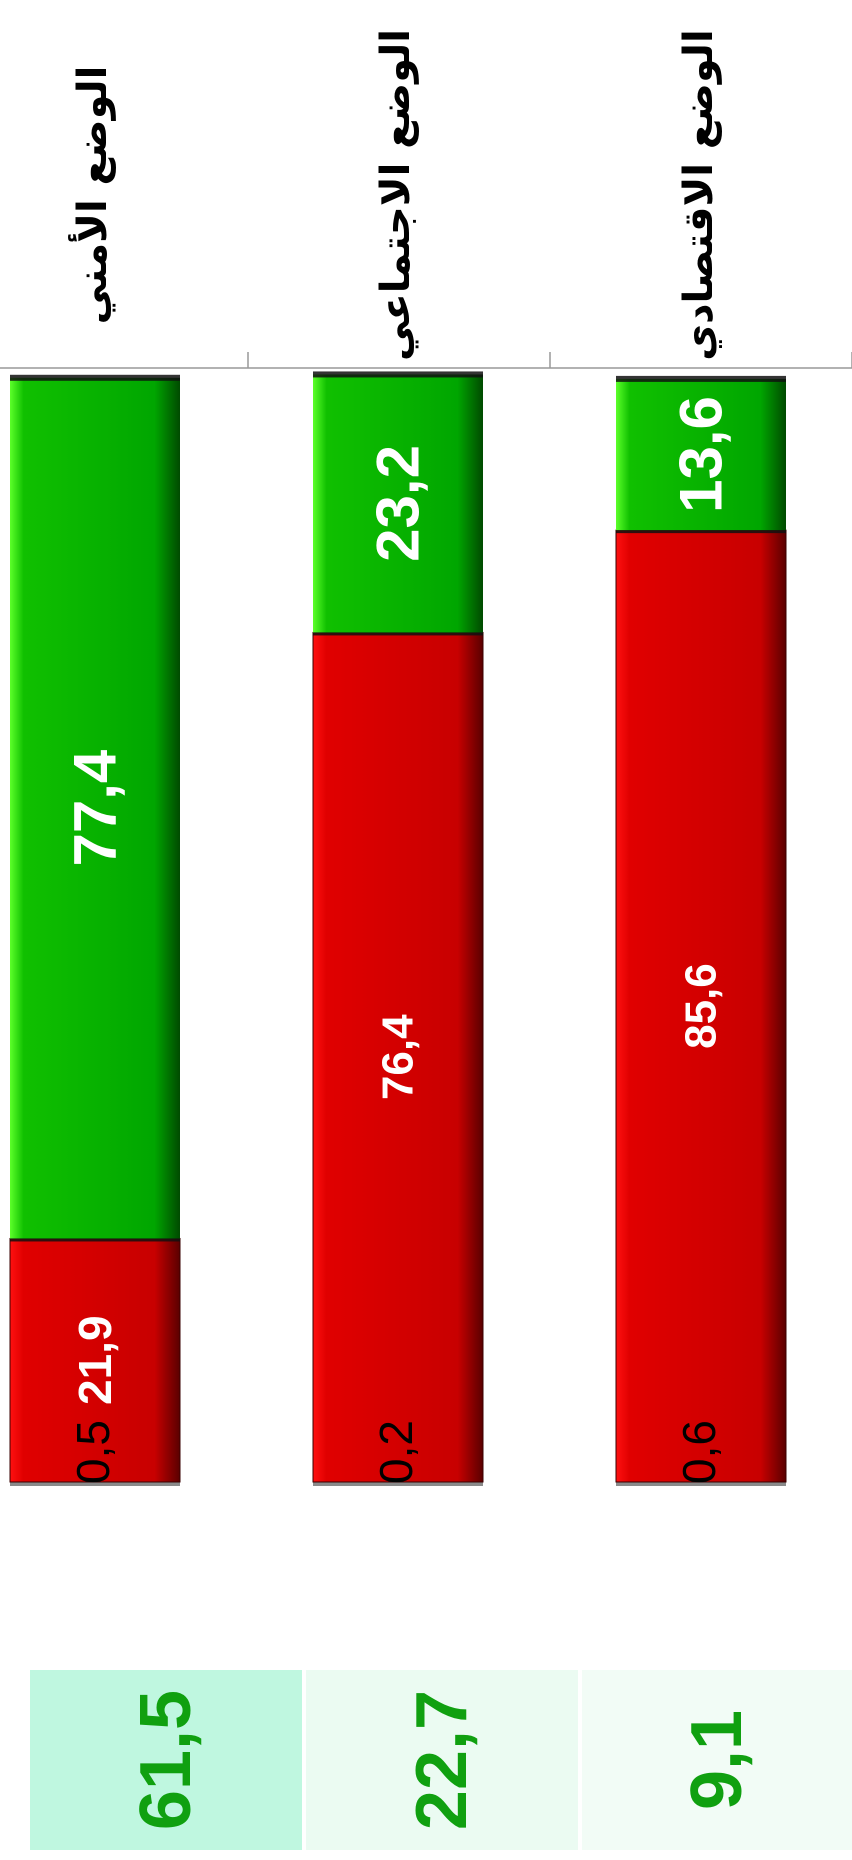  I want to click on category-label: الوضع الاقتصادي, so click(699, 194).